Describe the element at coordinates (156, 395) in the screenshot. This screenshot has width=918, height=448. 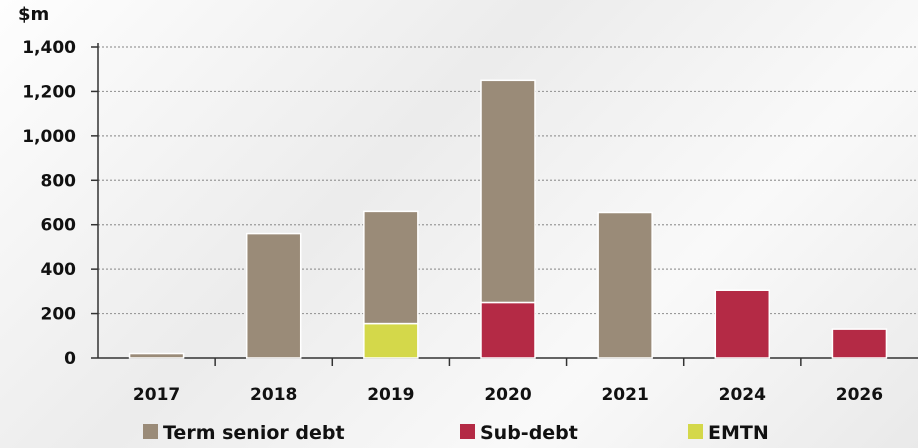
I see `x-tick-label-2017: 2017` at that location.